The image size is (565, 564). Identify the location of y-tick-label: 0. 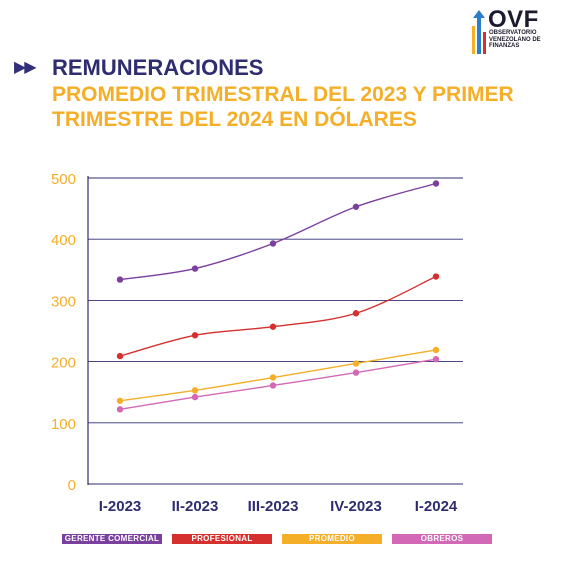
(72, 485).